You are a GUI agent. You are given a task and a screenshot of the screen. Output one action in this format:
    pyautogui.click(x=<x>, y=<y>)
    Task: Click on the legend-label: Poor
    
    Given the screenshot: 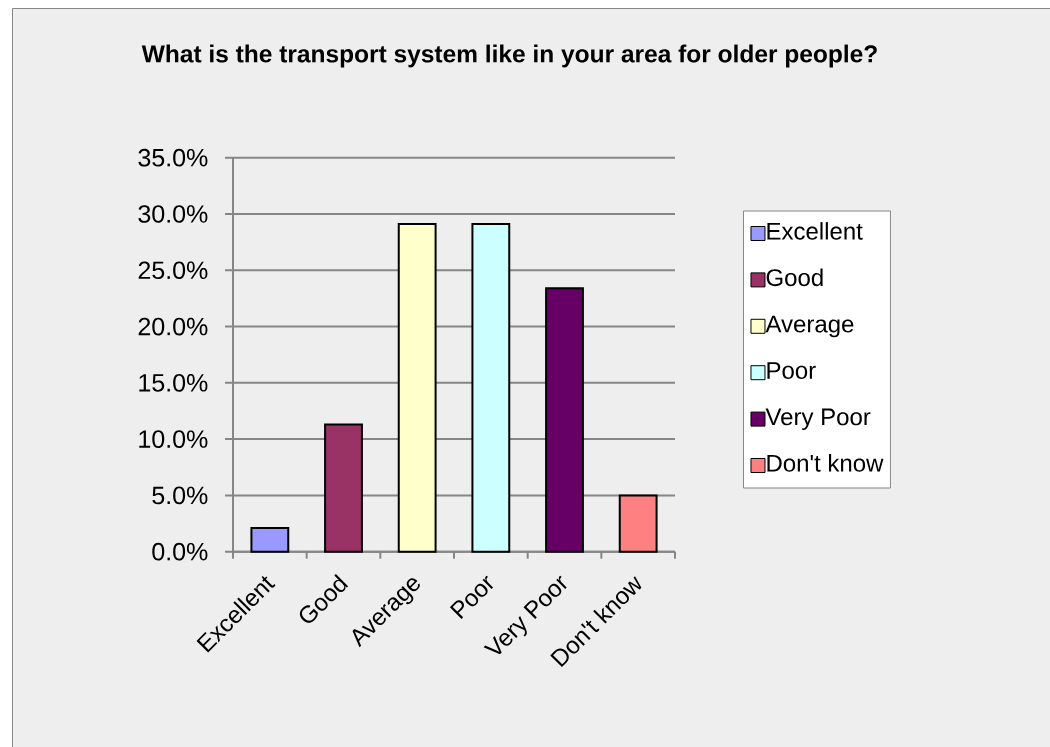 What is the action you would take?
    pyautogui.click(x=791, y=370)
    